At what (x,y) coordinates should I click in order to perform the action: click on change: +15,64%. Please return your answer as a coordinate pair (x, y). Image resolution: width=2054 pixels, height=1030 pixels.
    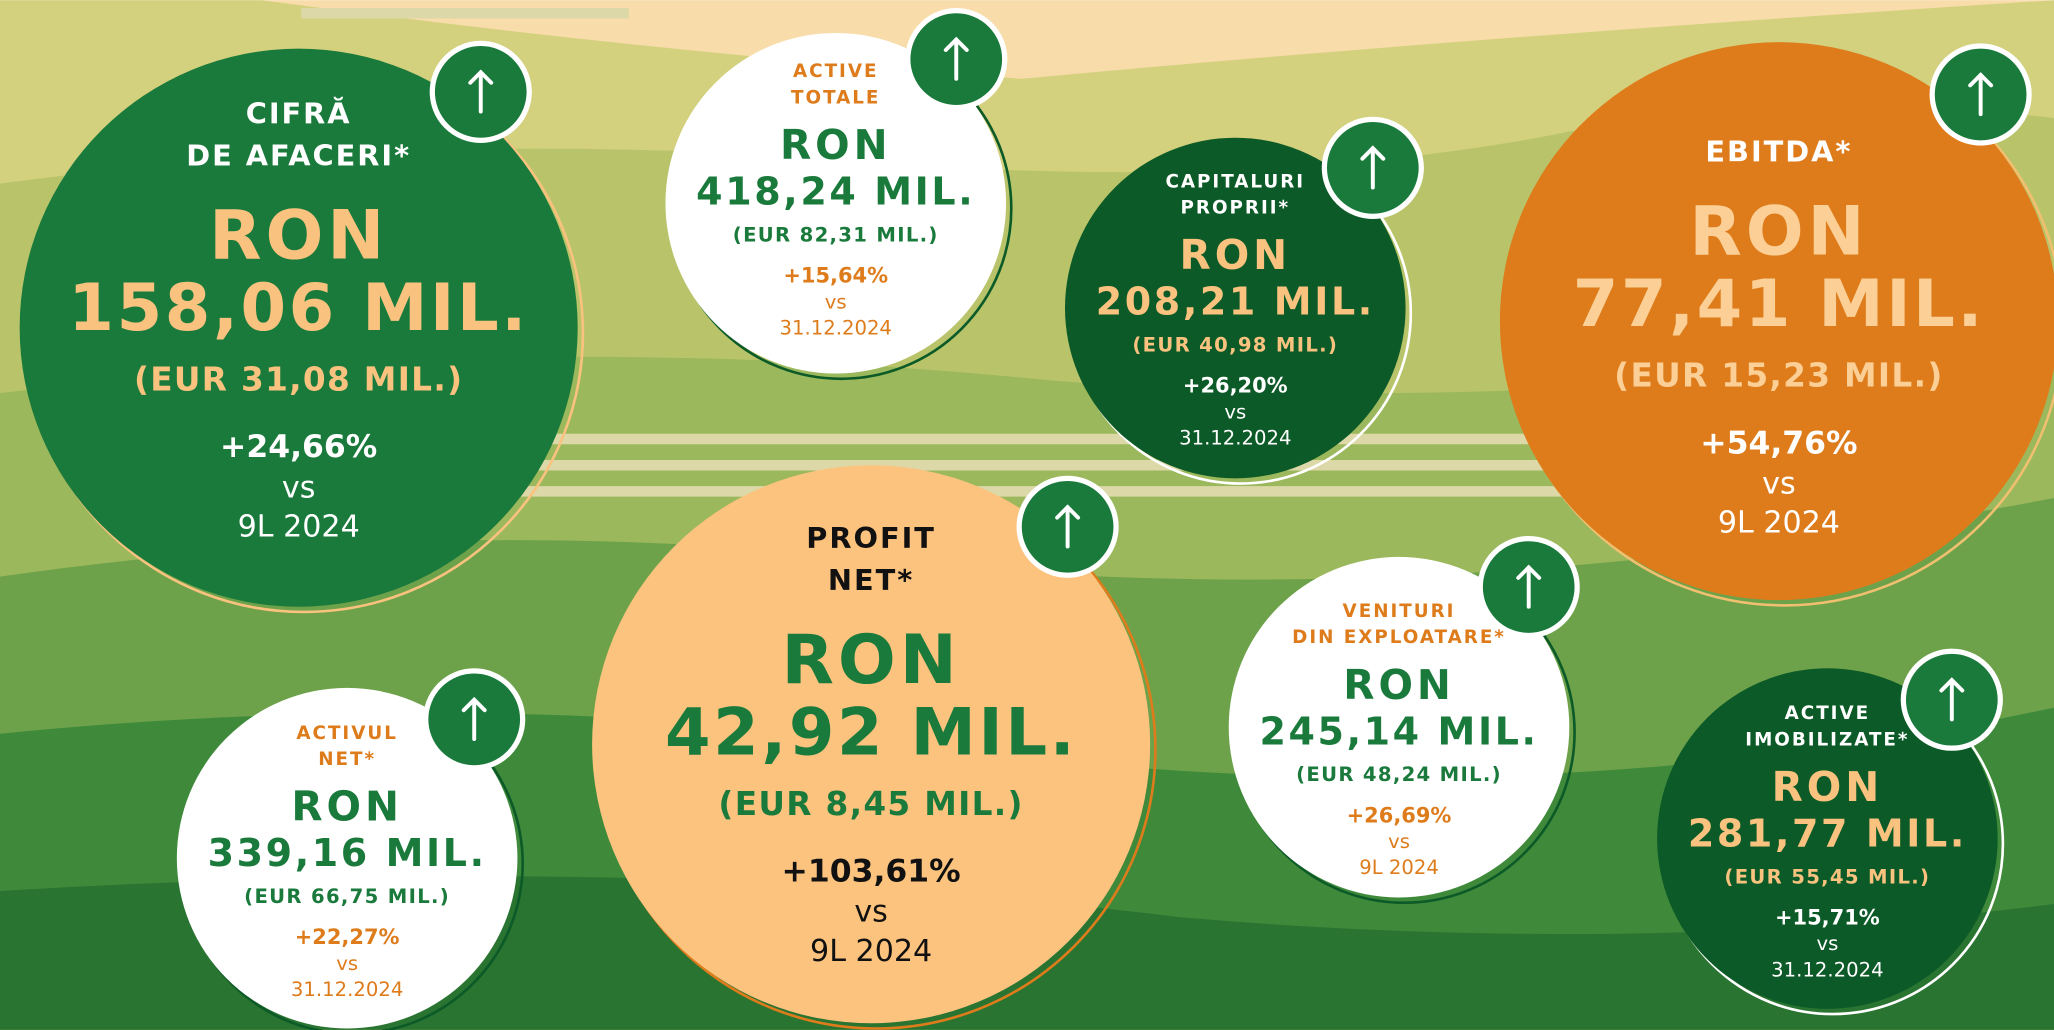
    Looking at the image, I should click on (835, 276).